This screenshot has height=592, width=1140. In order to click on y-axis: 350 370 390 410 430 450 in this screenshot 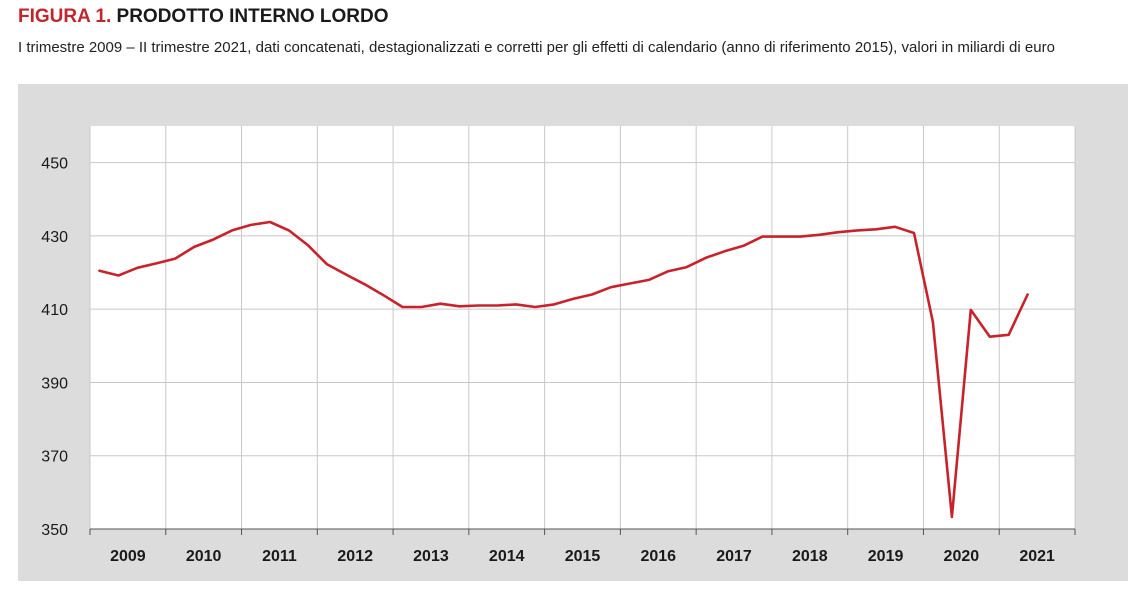, I will do `click(54, 347)`.